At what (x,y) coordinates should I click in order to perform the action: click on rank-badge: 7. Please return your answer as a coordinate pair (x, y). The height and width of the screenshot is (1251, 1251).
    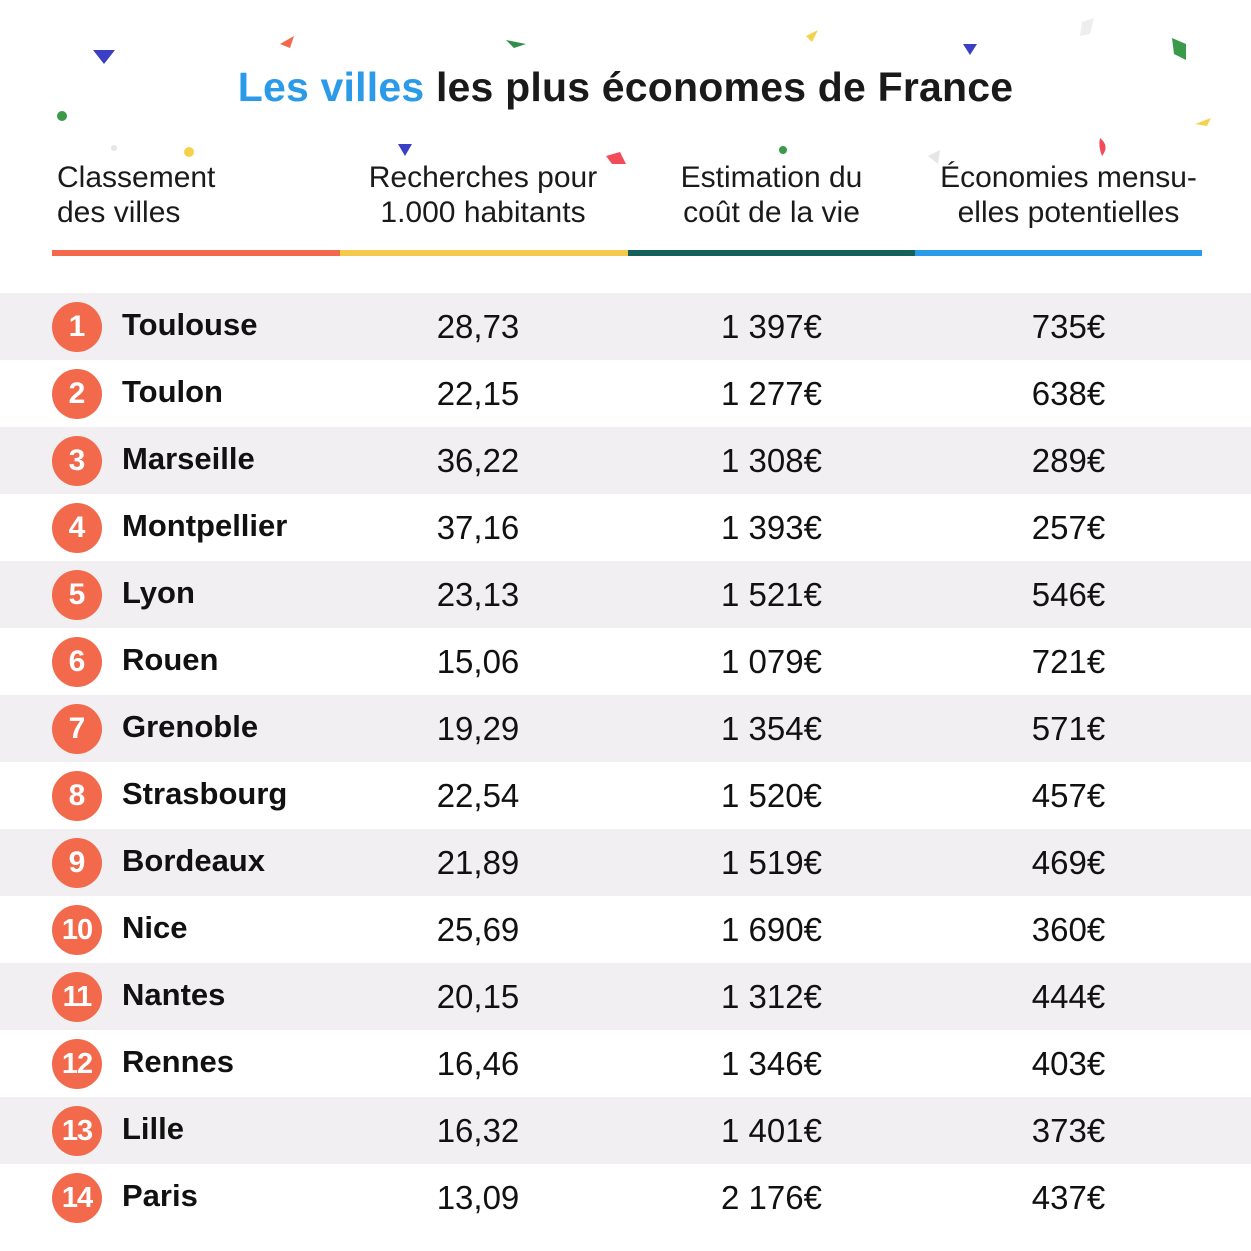
    Looking at the image, I should click on (77, 729).